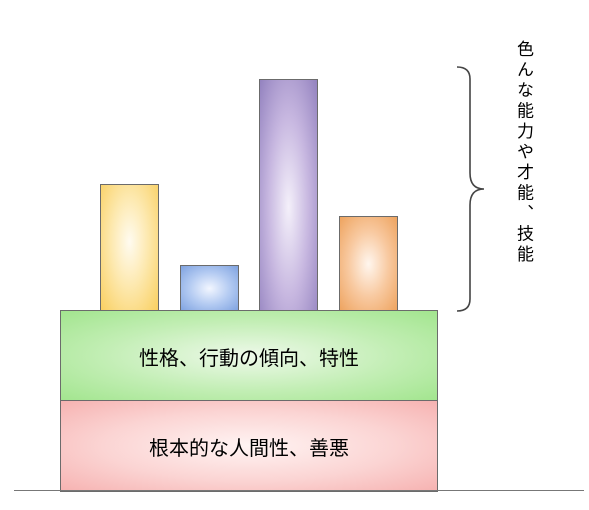  I want to click on ability-bar-blue, so click(209, 288).